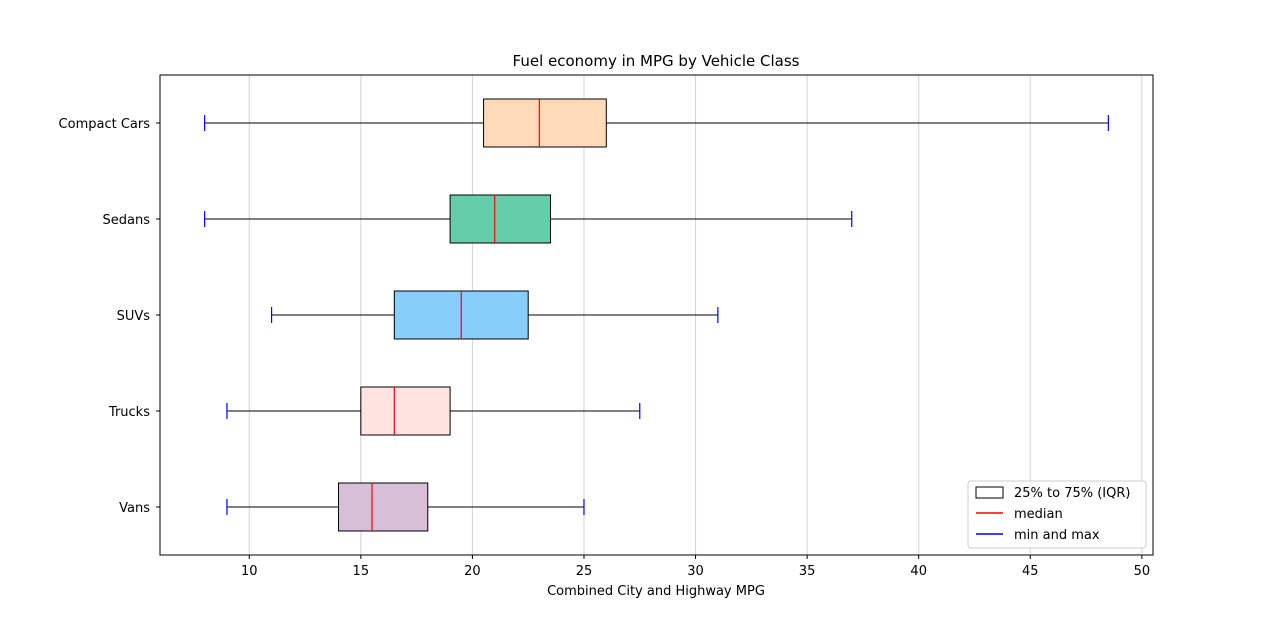 Image resolution: width=1280 pixels, height=628 pixels. Describe the element at coordinates (1142, 571) in the screenshot. I see `x-tick-label: 50` at that location.